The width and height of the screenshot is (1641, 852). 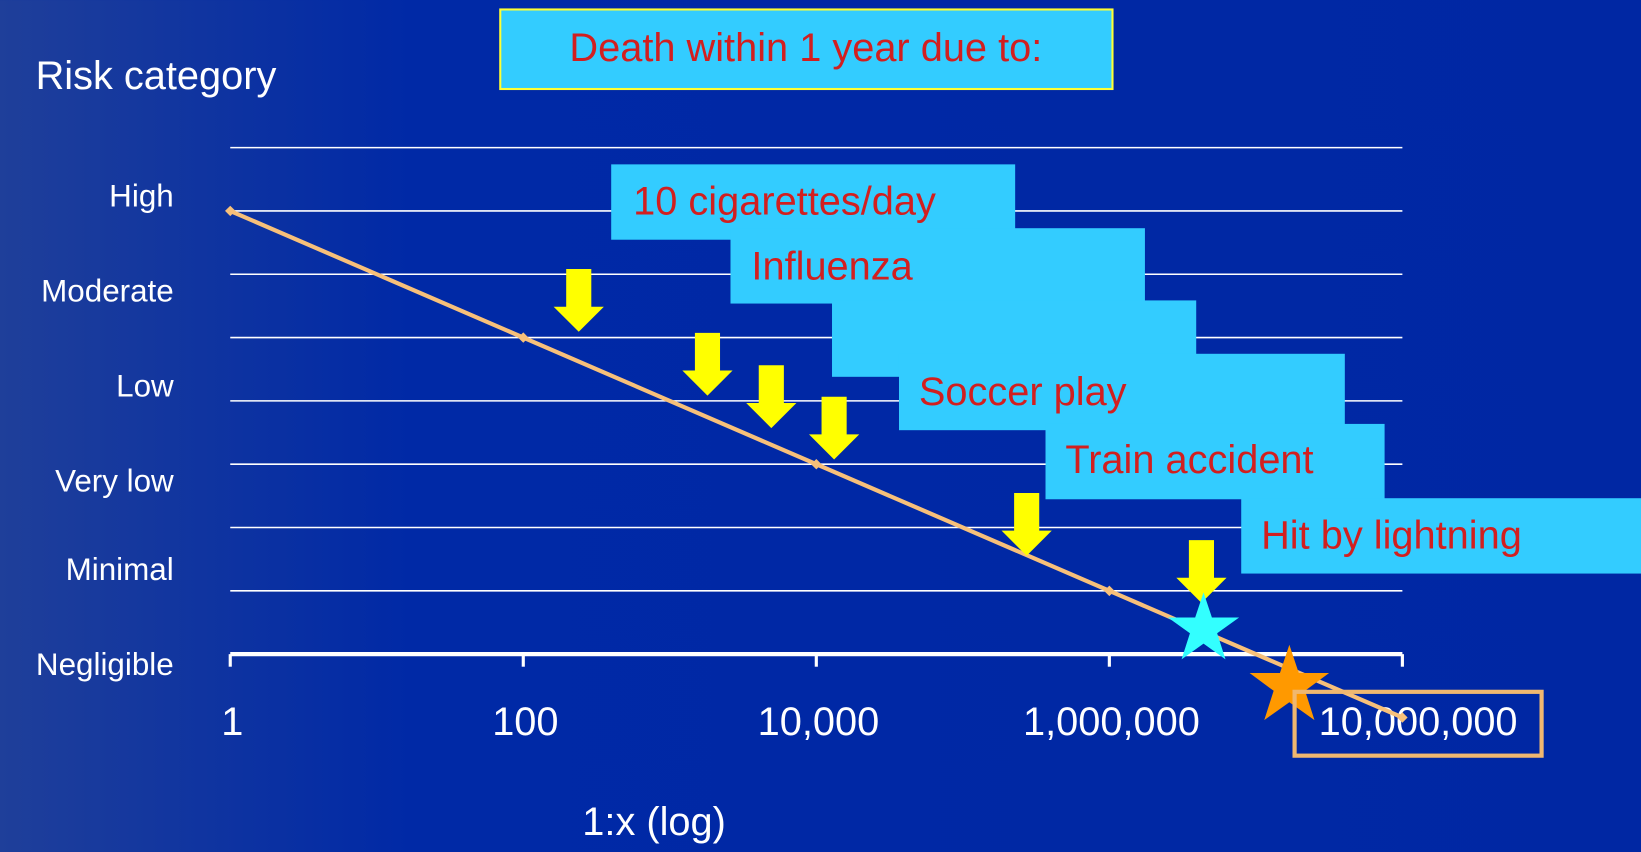 I want to click on x-tick-label: 10,000,000, so click(x=1418, y=722).